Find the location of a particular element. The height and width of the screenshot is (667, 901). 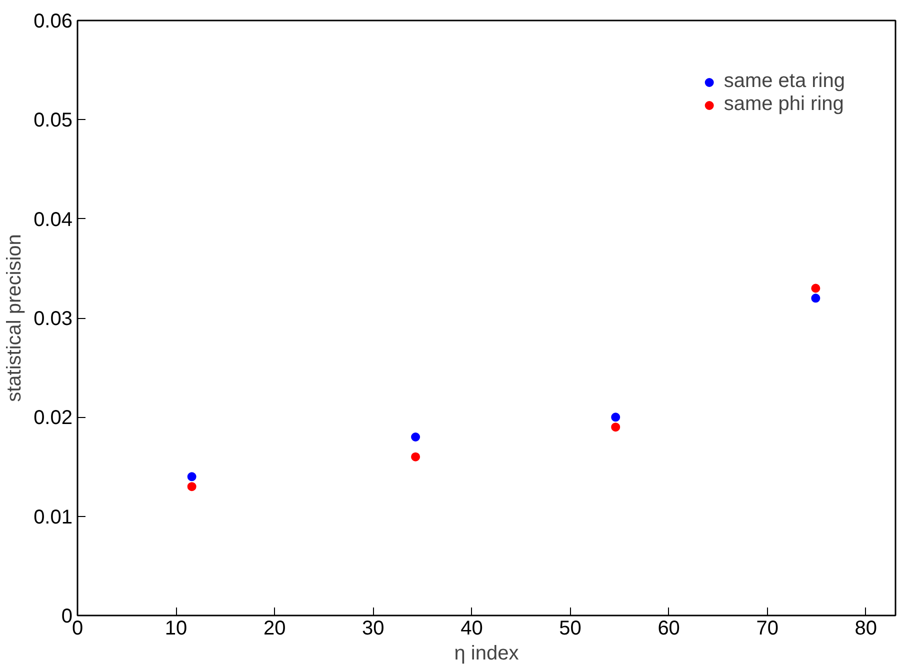

x-tick-label: 80 is located at coordinates (866, 629).